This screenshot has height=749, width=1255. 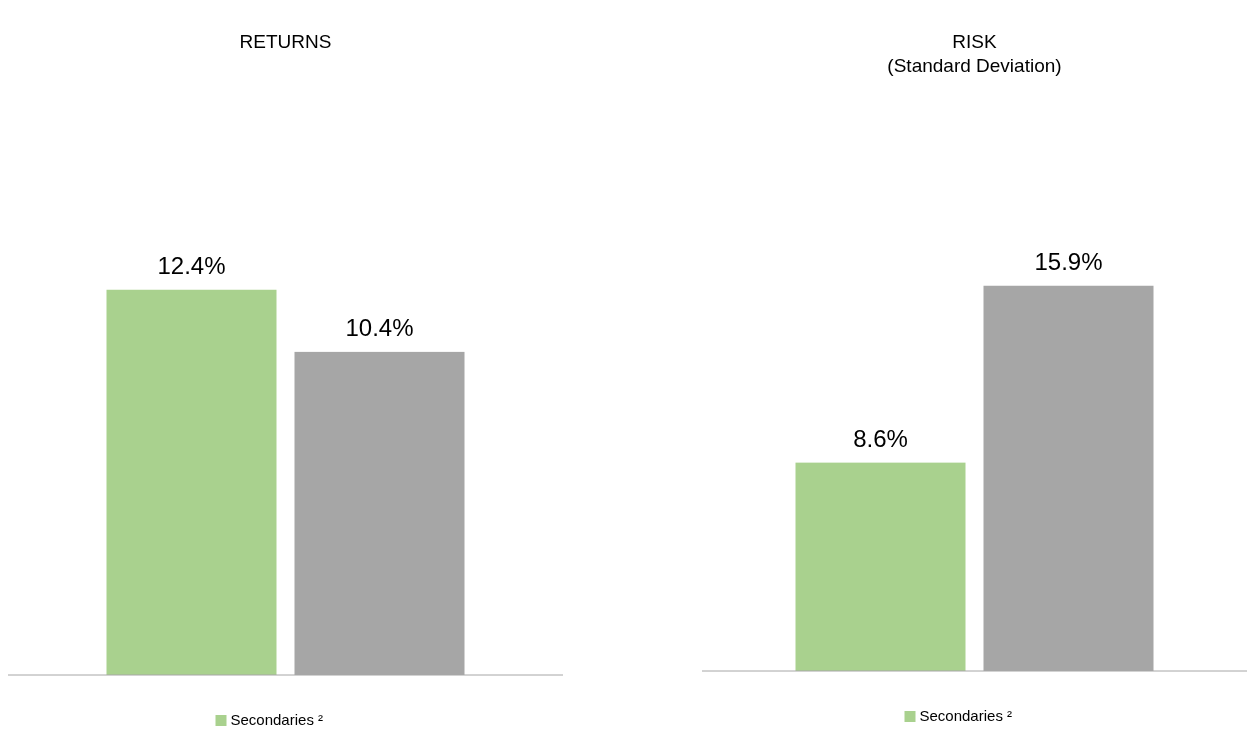 I want to click on data-label: 15.9%, so click(x=1068, y=261).